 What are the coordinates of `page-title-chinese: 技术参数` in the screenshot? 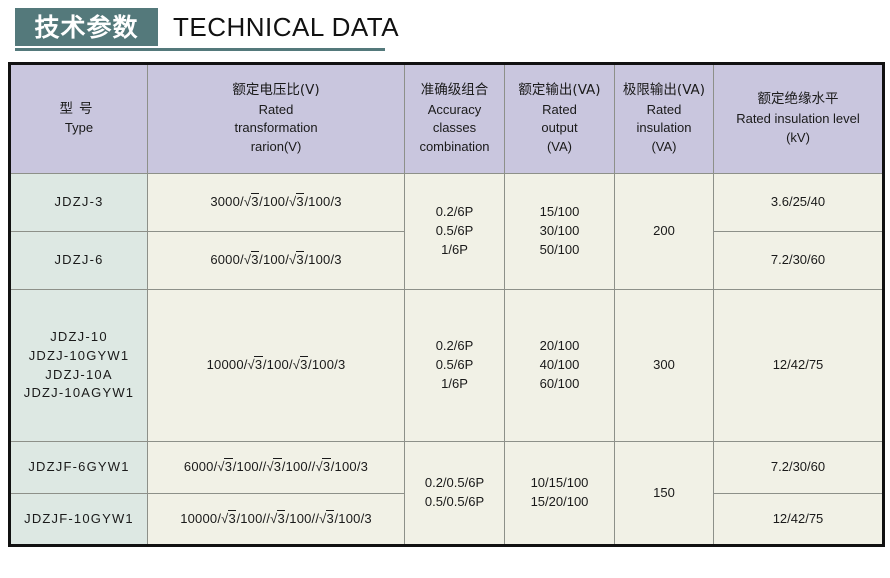 It's located at (86, 27).